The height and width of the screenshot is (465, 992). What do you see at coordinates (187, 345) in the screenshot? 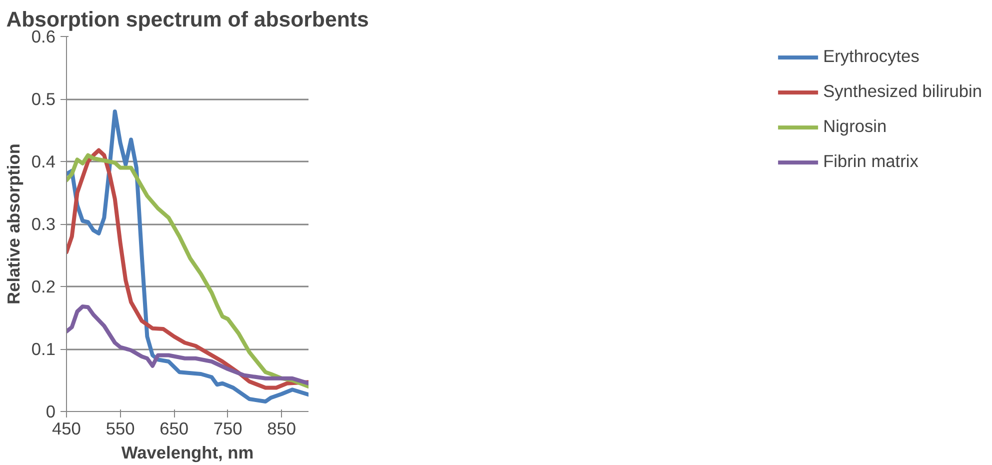
I see `line-series` at bounding box center [187, 345].